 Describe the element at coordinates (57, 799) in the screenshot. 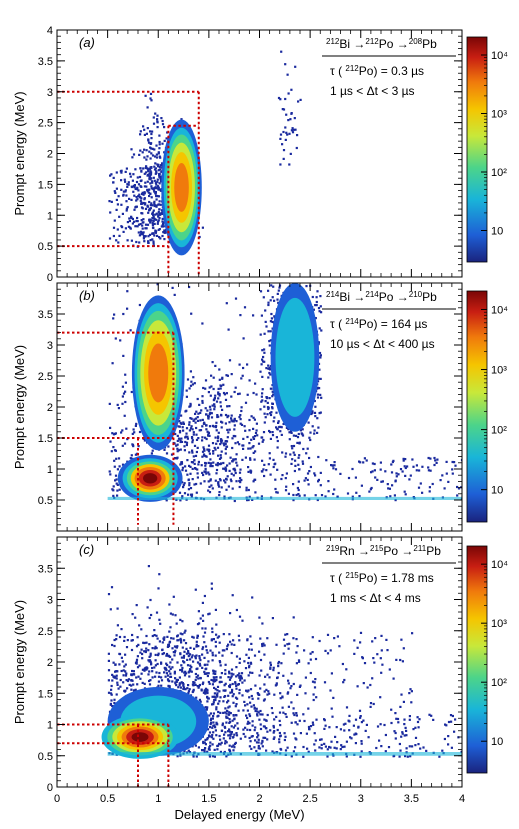

I see `x-tick-label: 0` at that location.